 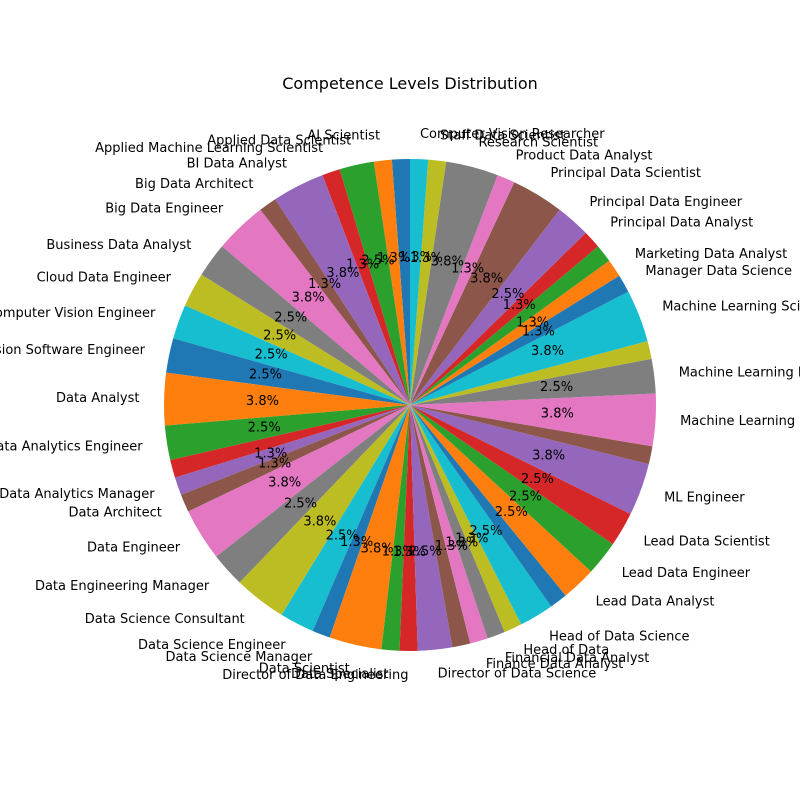 What do you see at coordinates (681, 222) in the screenshot?
I see `slice-category-label: Principal Data Analyst` at bounding box center [681, 222].